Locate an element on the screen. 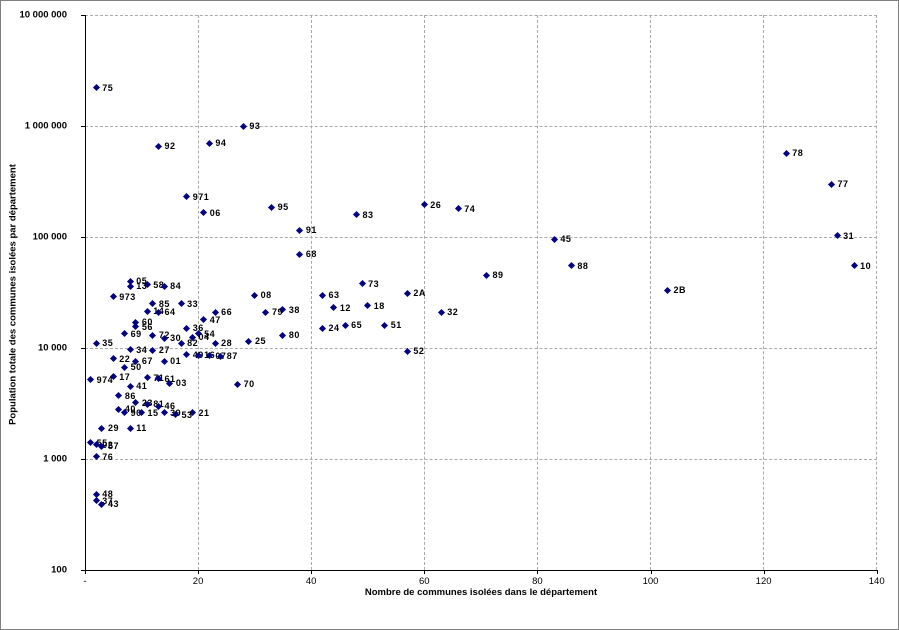 This screenshot has width=899, height=630. point-label-50: 50 is located at coordinates (136, 367).